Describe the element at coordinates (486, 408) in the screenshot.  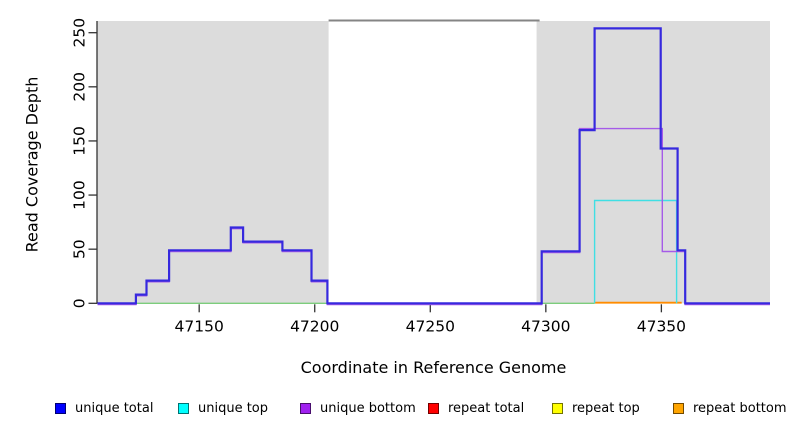
I see `legend-label: repeat total` at that location.